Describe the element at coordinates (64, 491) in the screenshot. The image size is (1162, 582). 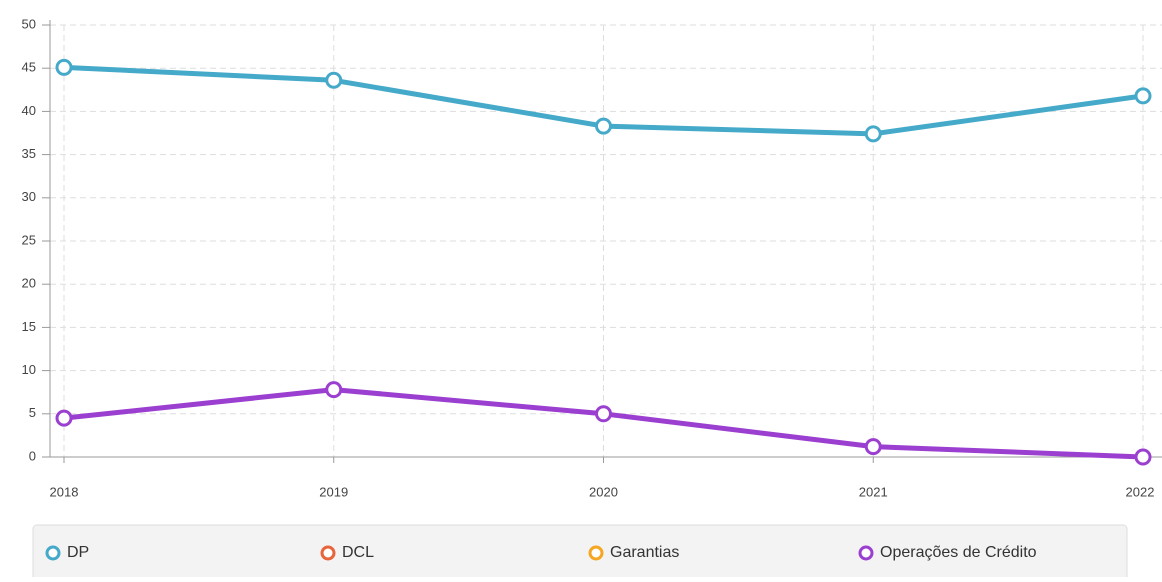
I see `x-tick-label: 2018` at that location.